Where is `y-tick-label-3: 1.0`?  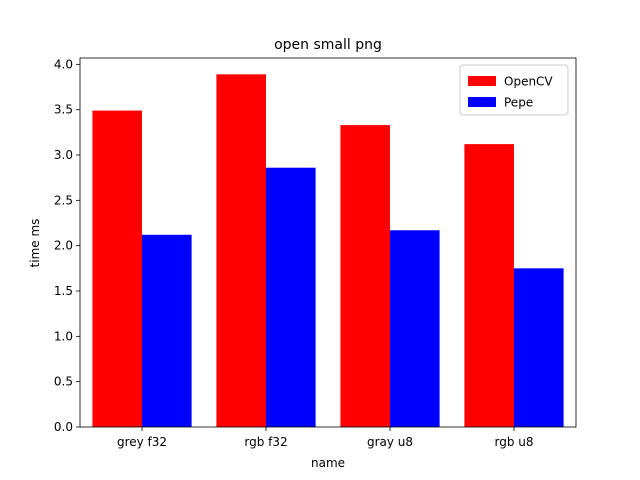
y-tick-label-3: 1.0 is located at coordinates (63, 336).